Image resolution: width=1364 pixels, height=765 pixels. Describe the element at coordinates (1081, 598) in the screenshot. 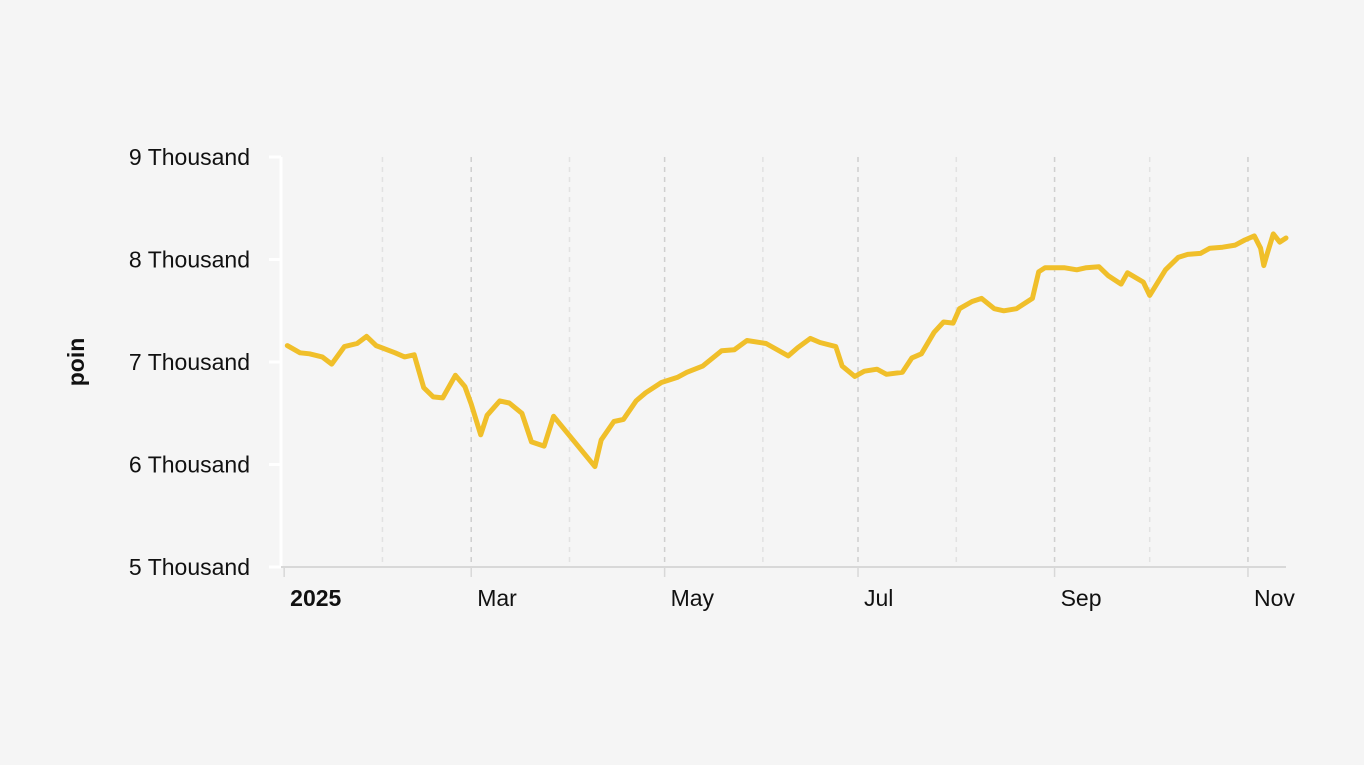

I see `x-tick-label: Sep` at that location.